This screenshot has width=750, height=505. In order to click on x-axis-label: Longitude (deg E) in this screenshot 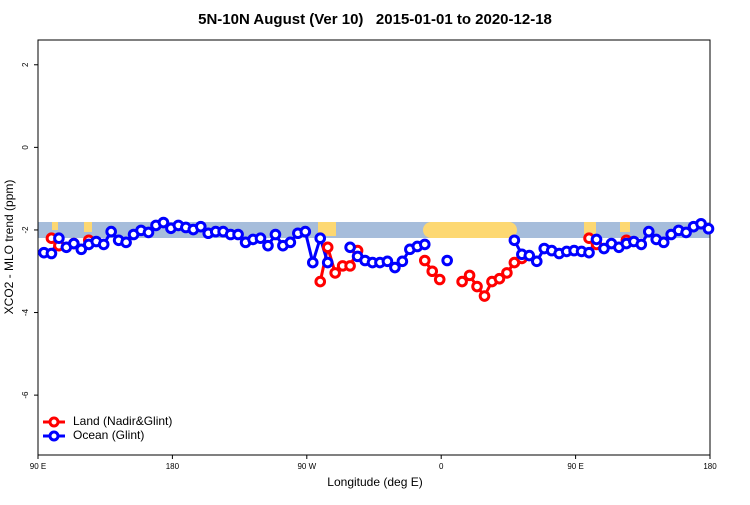, I will do `click(374, 482)`.